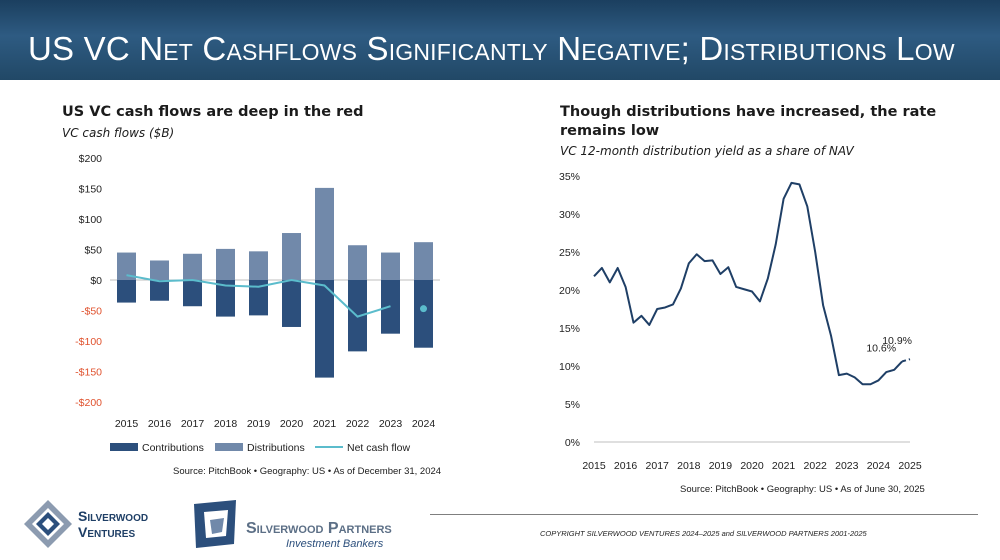  What do you see at coordinates (569, 215) in the screenshot?
I see `y-tick-label: 30%` at bounding box center [569, 215].